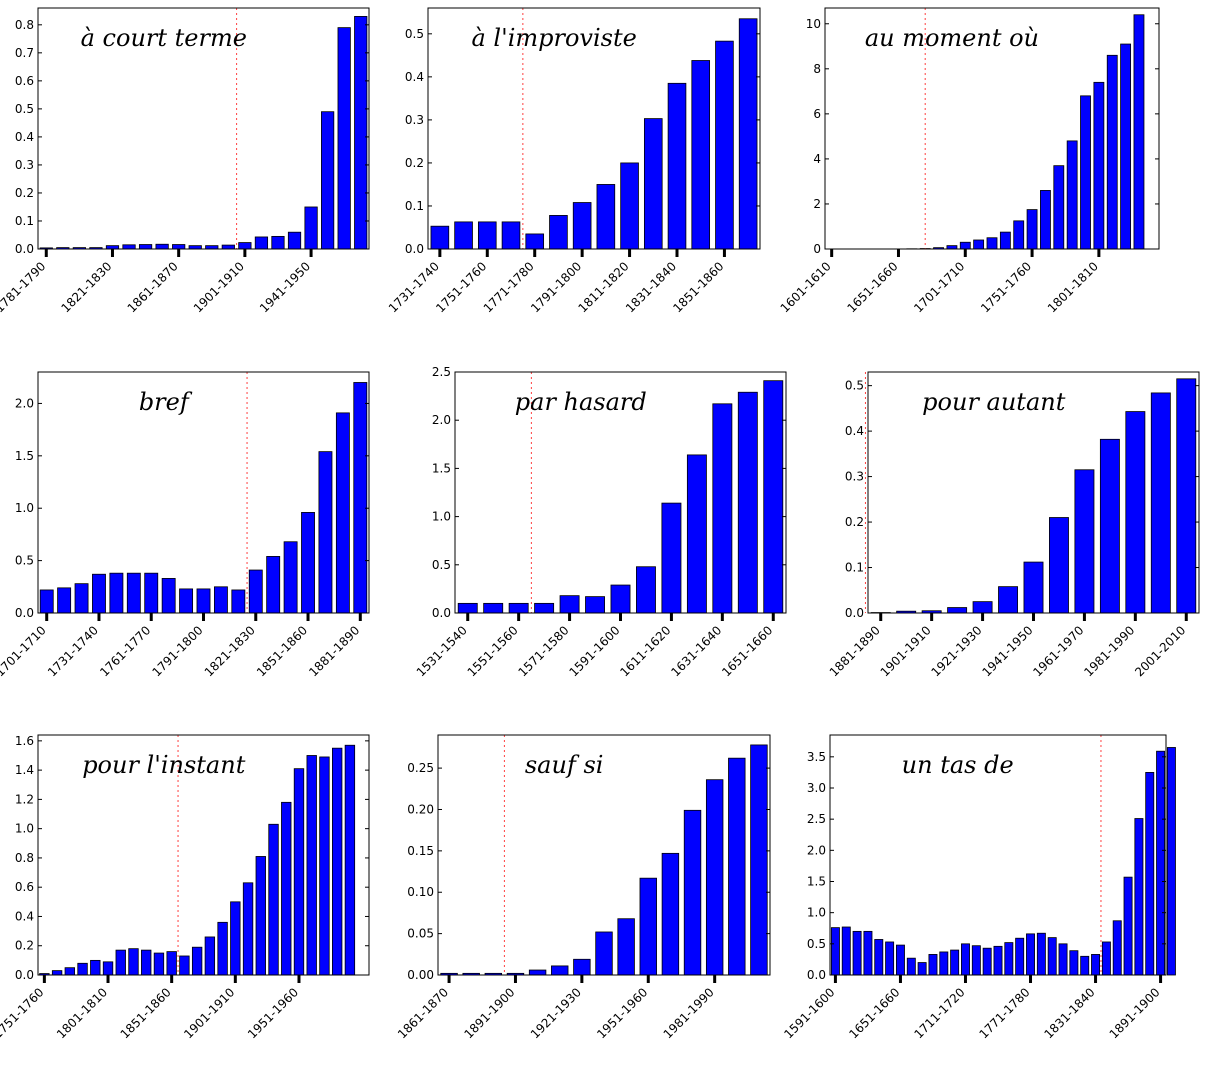  What do you see at coordinates (994, 402) in the screenshot?
I see `chart-title: pour autant` at bounding box center [994, 402].